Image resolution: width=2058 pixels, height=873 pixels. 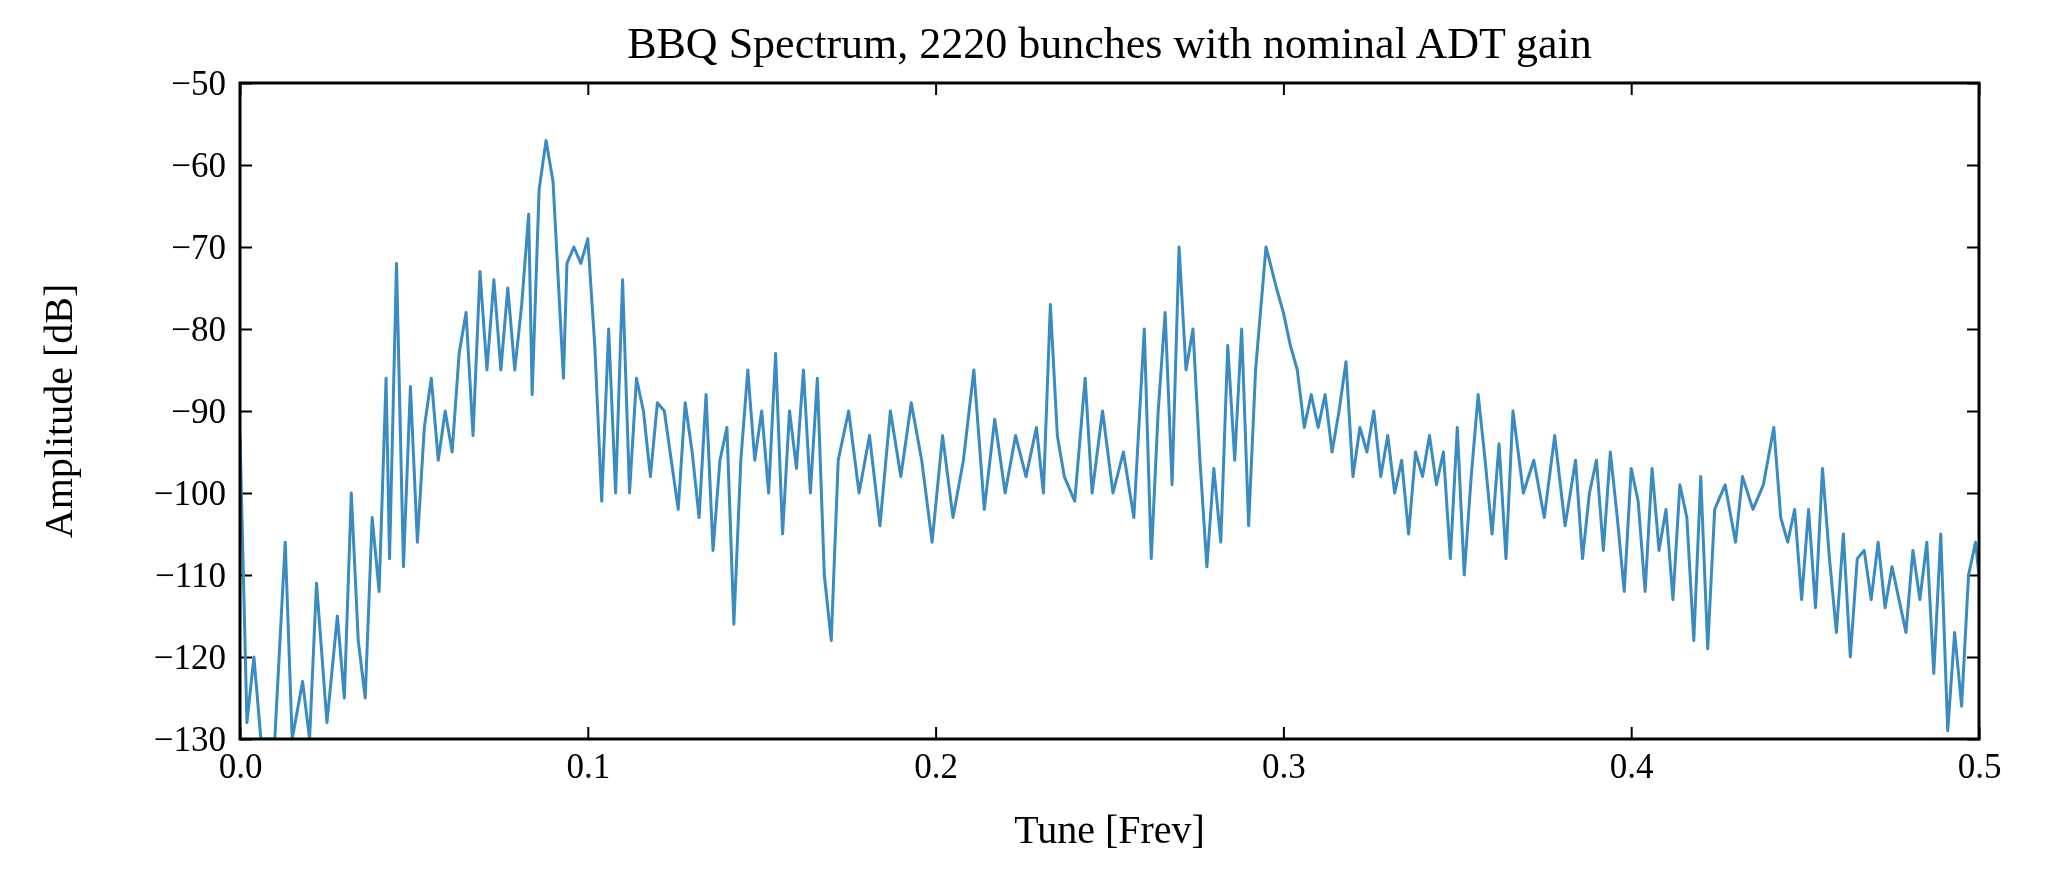 I want to click on y-tick-label: −80, so click(x=198, y=329).